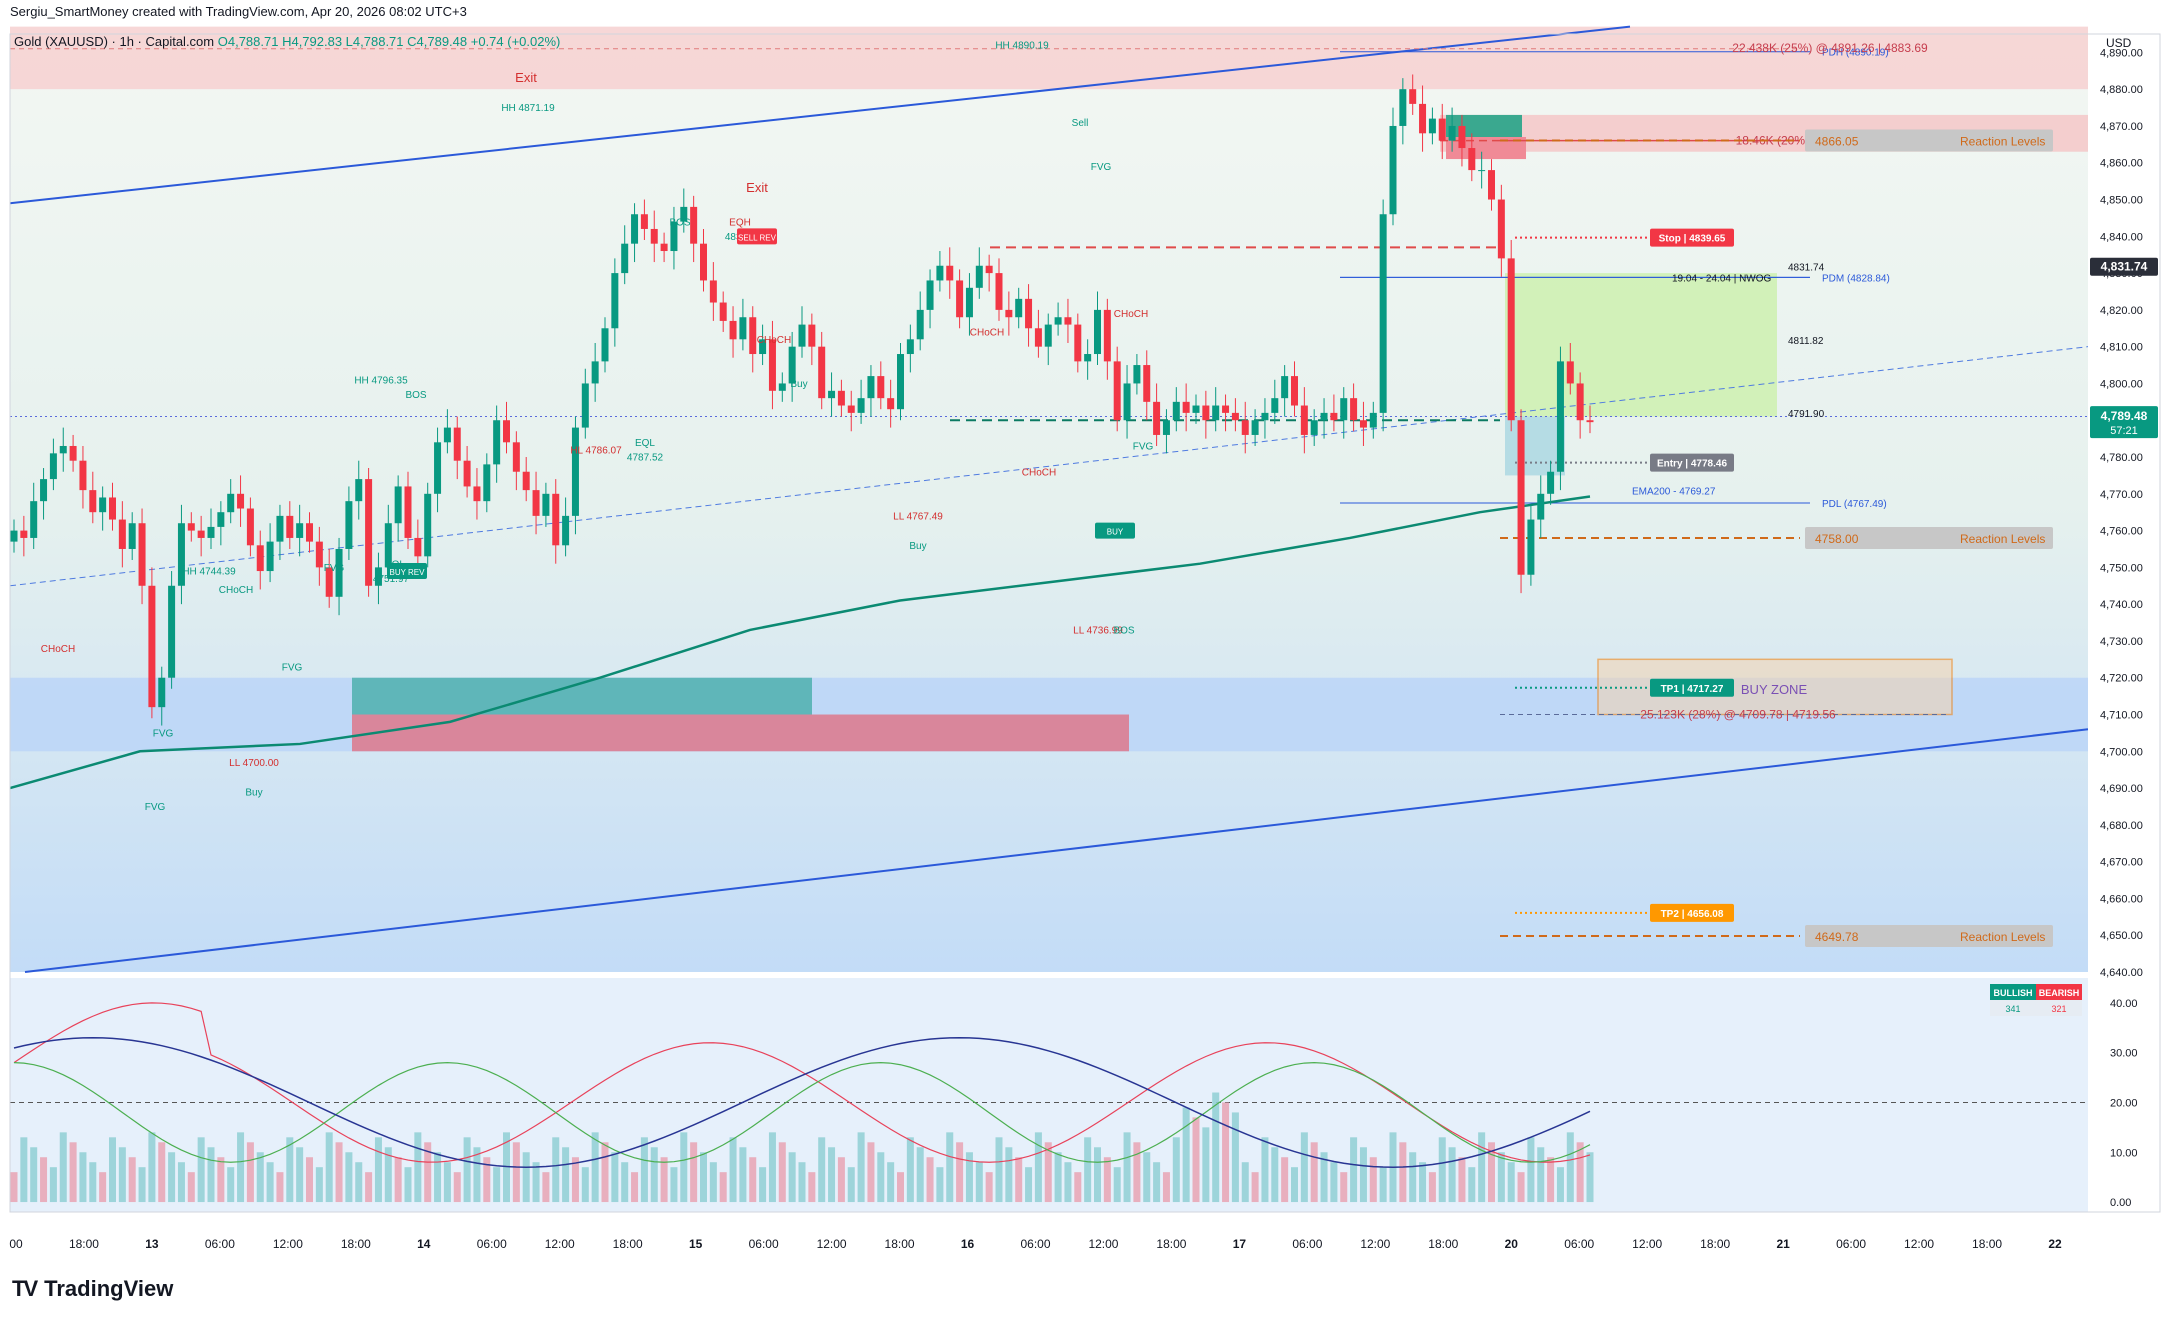 The width and height of the screenshot is (2164, 1318). What do you see at coordinates (2121, 458) in the screenshot?
I see `price-tick: 4,780.00` at bounding box center [2121, 458].